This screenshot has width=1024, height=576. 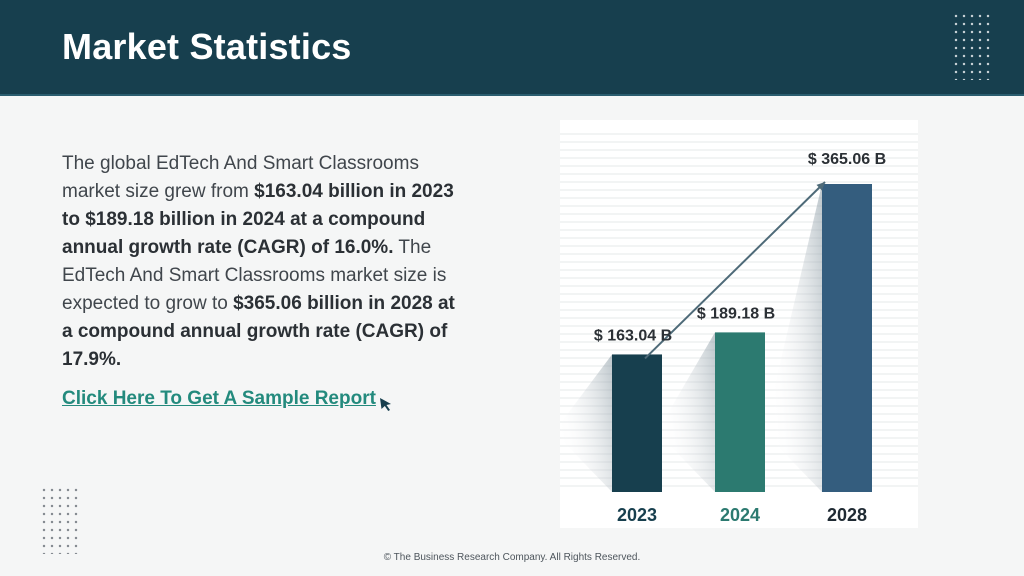 I want to click on category-label: 2023, so click(x=637, y=515).